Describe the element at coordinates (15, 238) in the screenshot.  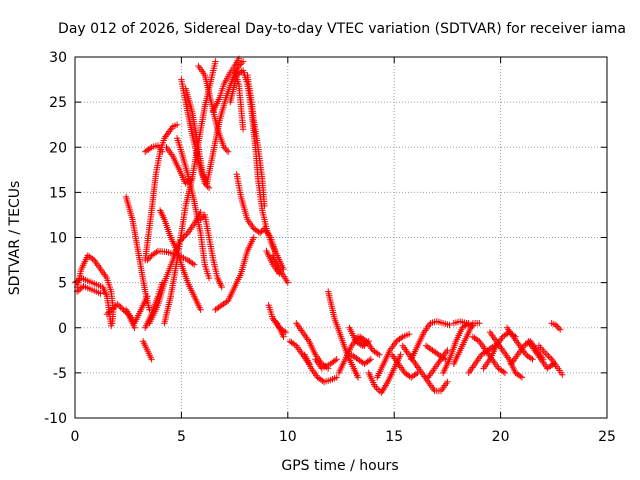
I see `y-axis-label: SDTVAR / TECUs` at that location.